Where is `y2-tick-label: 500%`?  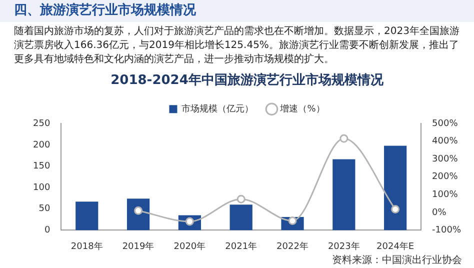 y2-tick-label: 500% is located at coordinates (445, 123).